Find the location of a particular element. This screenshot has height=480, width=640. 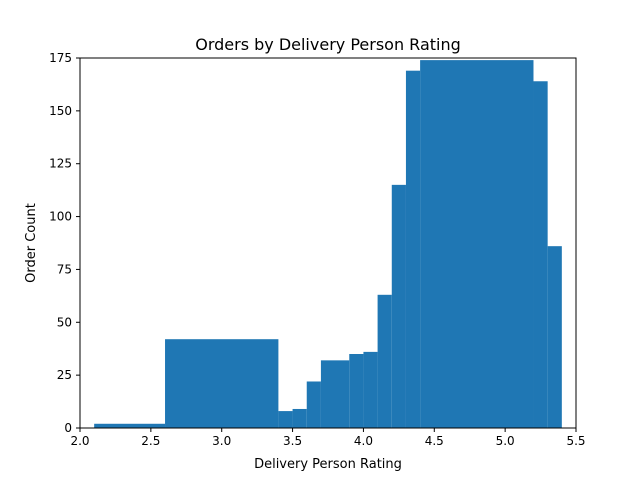

y-axis-ticks: 0 25 50 75 100 125 150 175 is located at coordinates (64, 243).